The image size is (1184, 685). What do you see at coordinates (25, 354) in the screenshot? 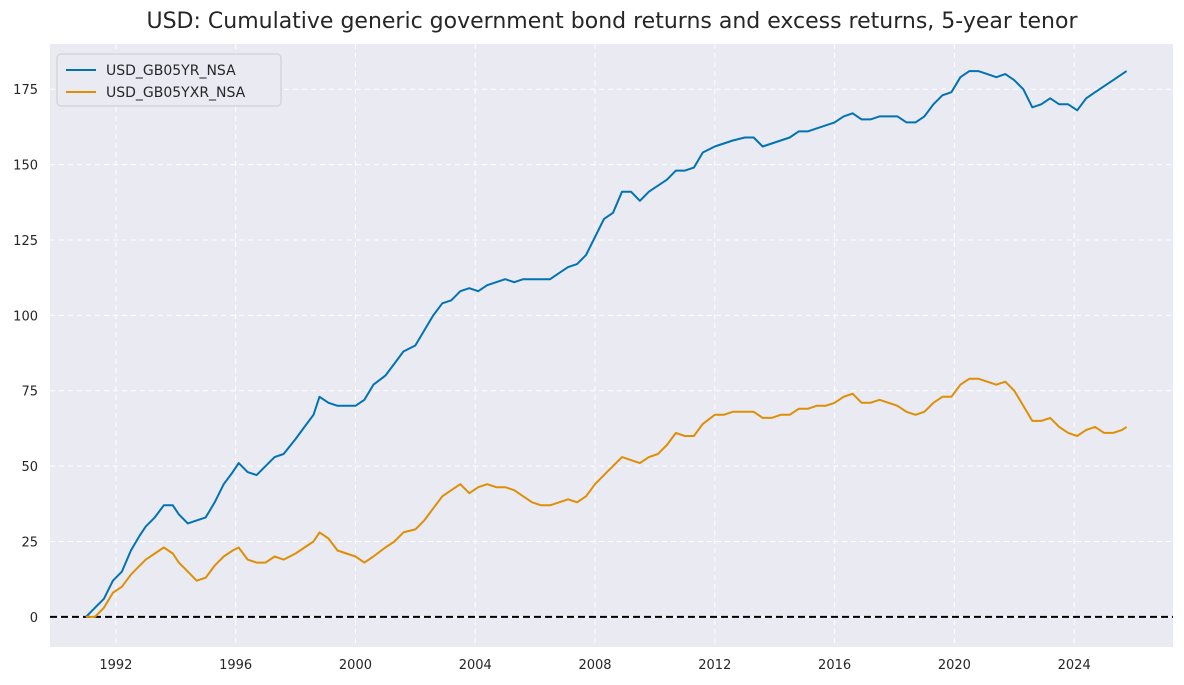
I see `y-axis-ticks: 0 25 50 75 100 125 150 175` at bounding box center [25, 354].